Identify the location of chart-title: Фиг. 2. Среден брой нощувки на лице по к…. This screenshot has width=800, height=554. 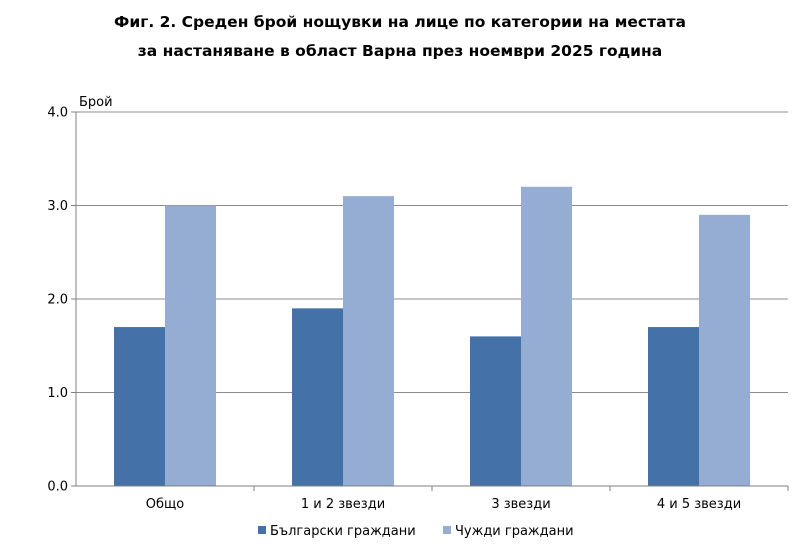
(400, 37).